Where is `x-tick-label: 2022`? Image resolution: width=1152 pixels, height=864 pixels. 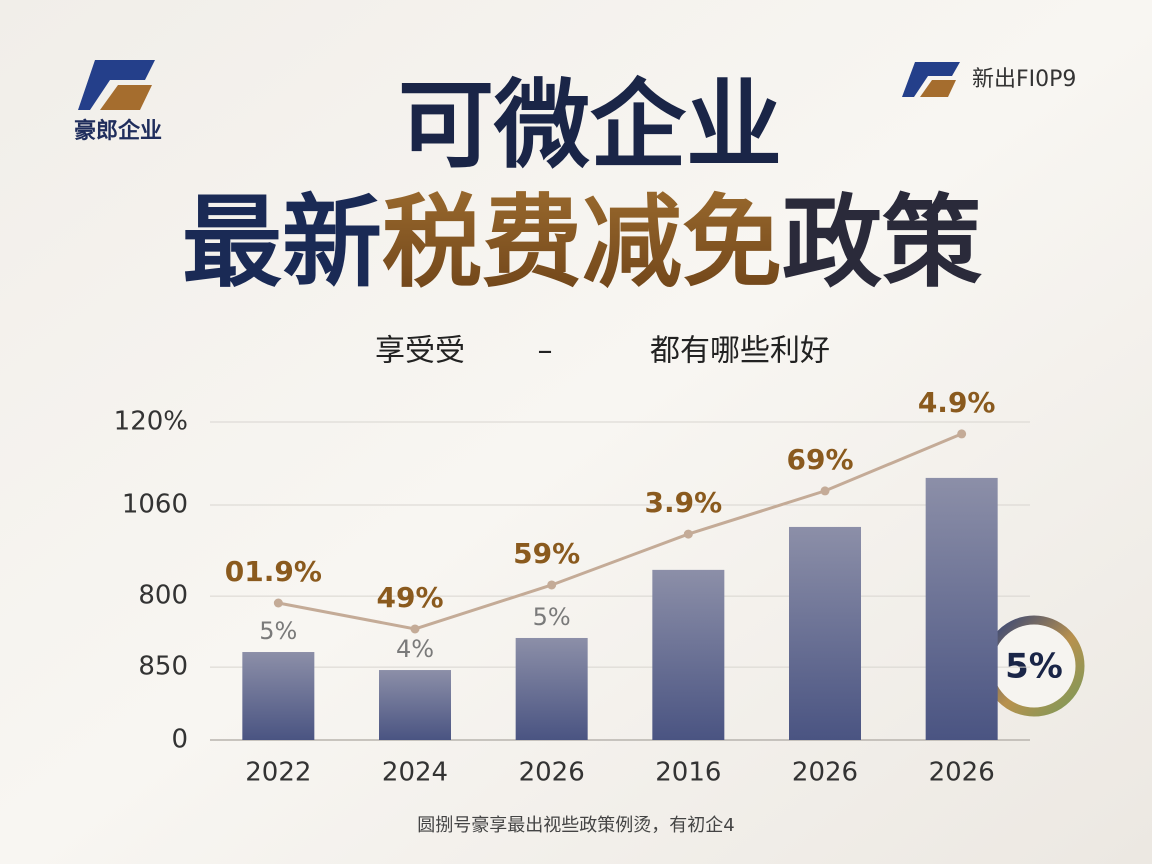
x-tick-label: 2022 is located at coordinates (278, 773).